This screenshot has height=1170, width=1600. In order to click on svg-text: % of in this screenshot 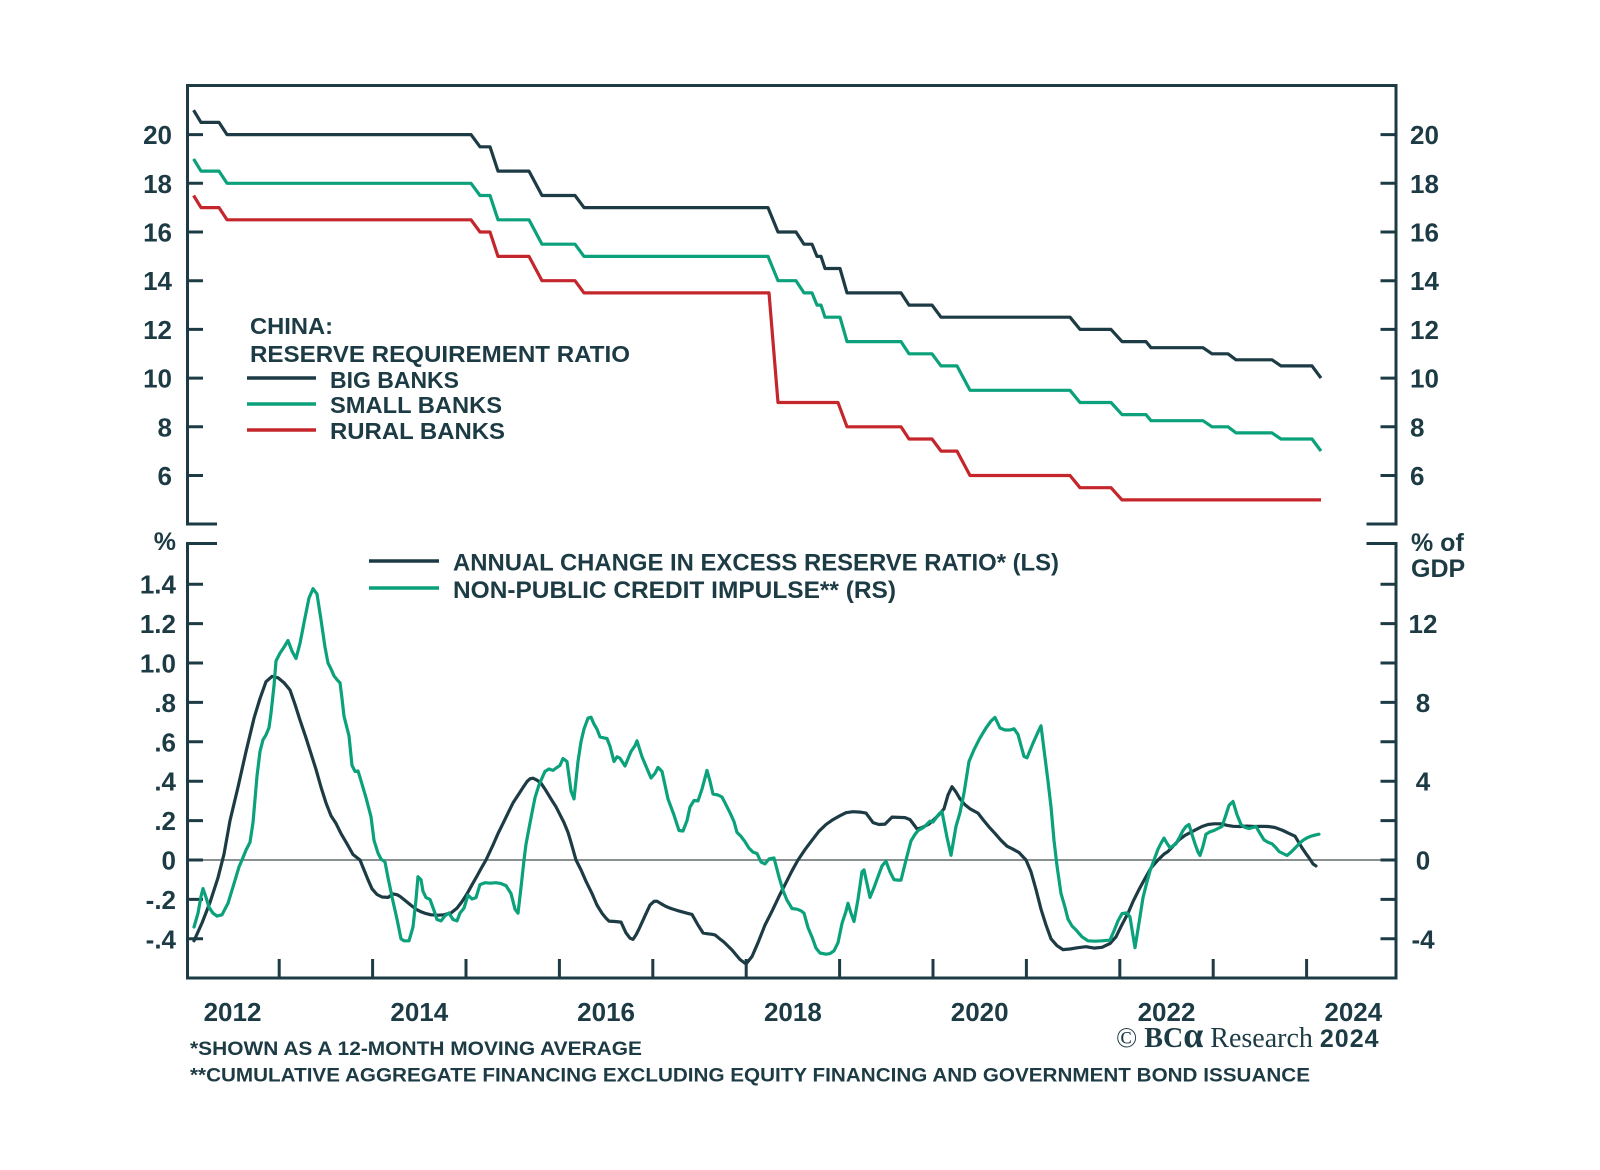, I will do `click(1437, 543)`.